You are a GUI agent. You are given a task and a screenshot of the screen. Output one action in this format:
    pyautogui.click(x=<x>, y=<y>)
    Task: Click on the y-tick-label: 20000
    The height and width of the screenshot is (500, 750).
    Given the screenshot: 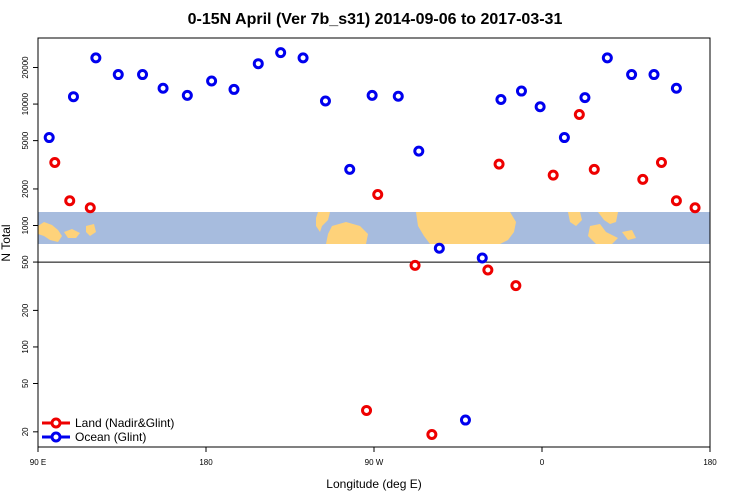 What is the action you would take?
    pyautogui.click(x=25, y=67)
    